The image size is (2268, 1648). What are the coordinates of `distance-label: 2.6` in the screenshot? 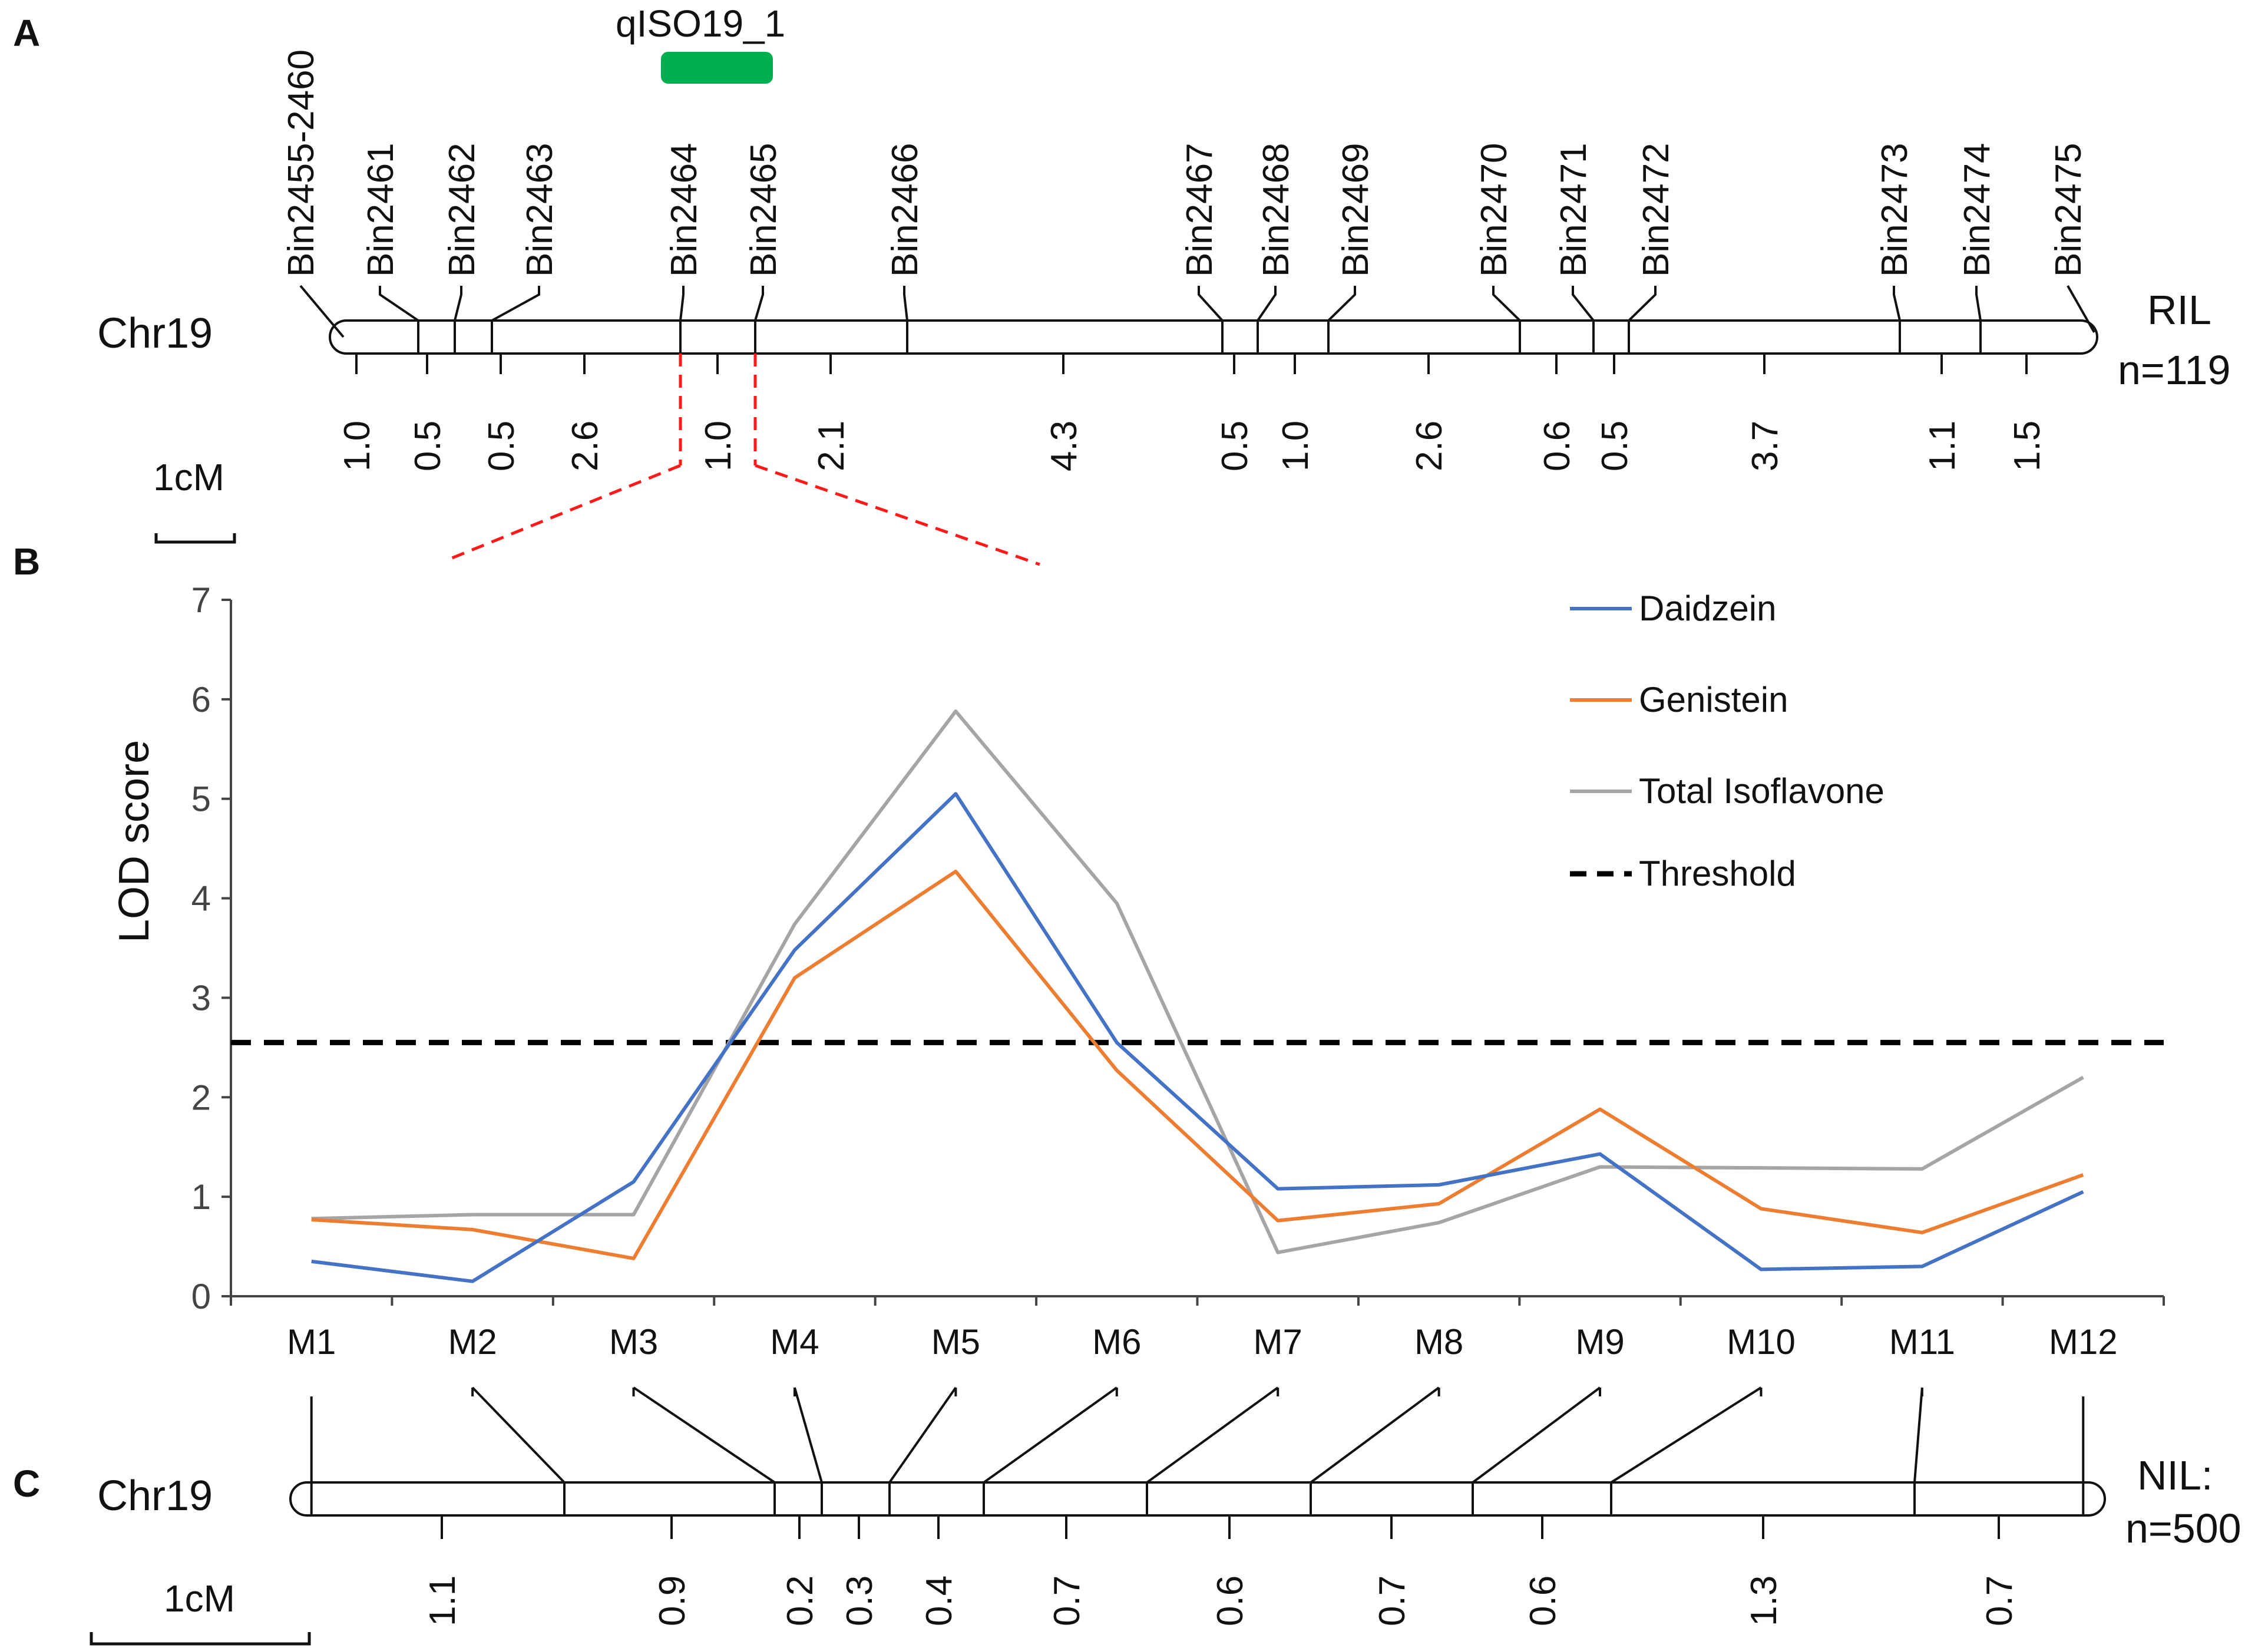 It's located at (1429, 446).